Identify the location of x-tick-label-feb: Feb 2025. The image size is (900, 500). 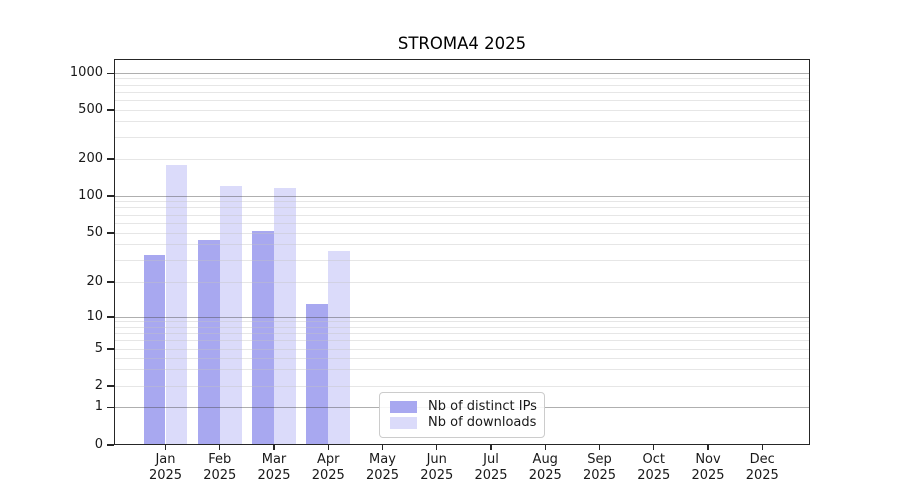
(220, 467).